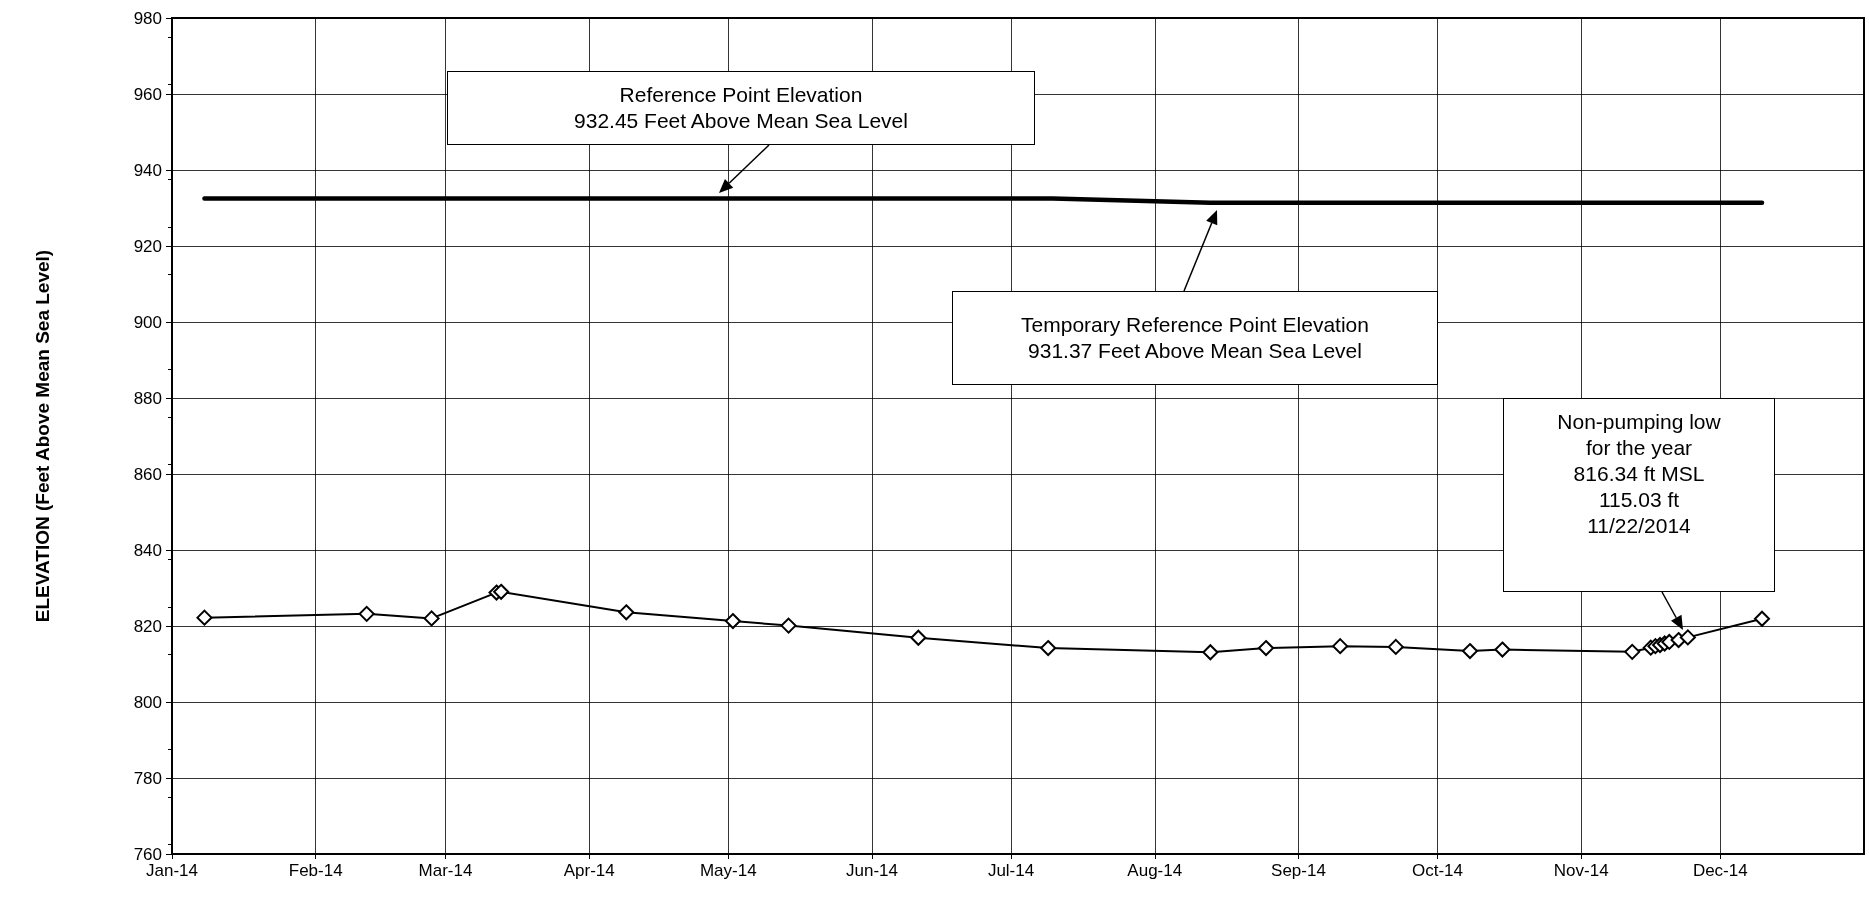 This screenshot has width=1869, height=898. I want to click on y-tick-label: 760, so click(147, 854).